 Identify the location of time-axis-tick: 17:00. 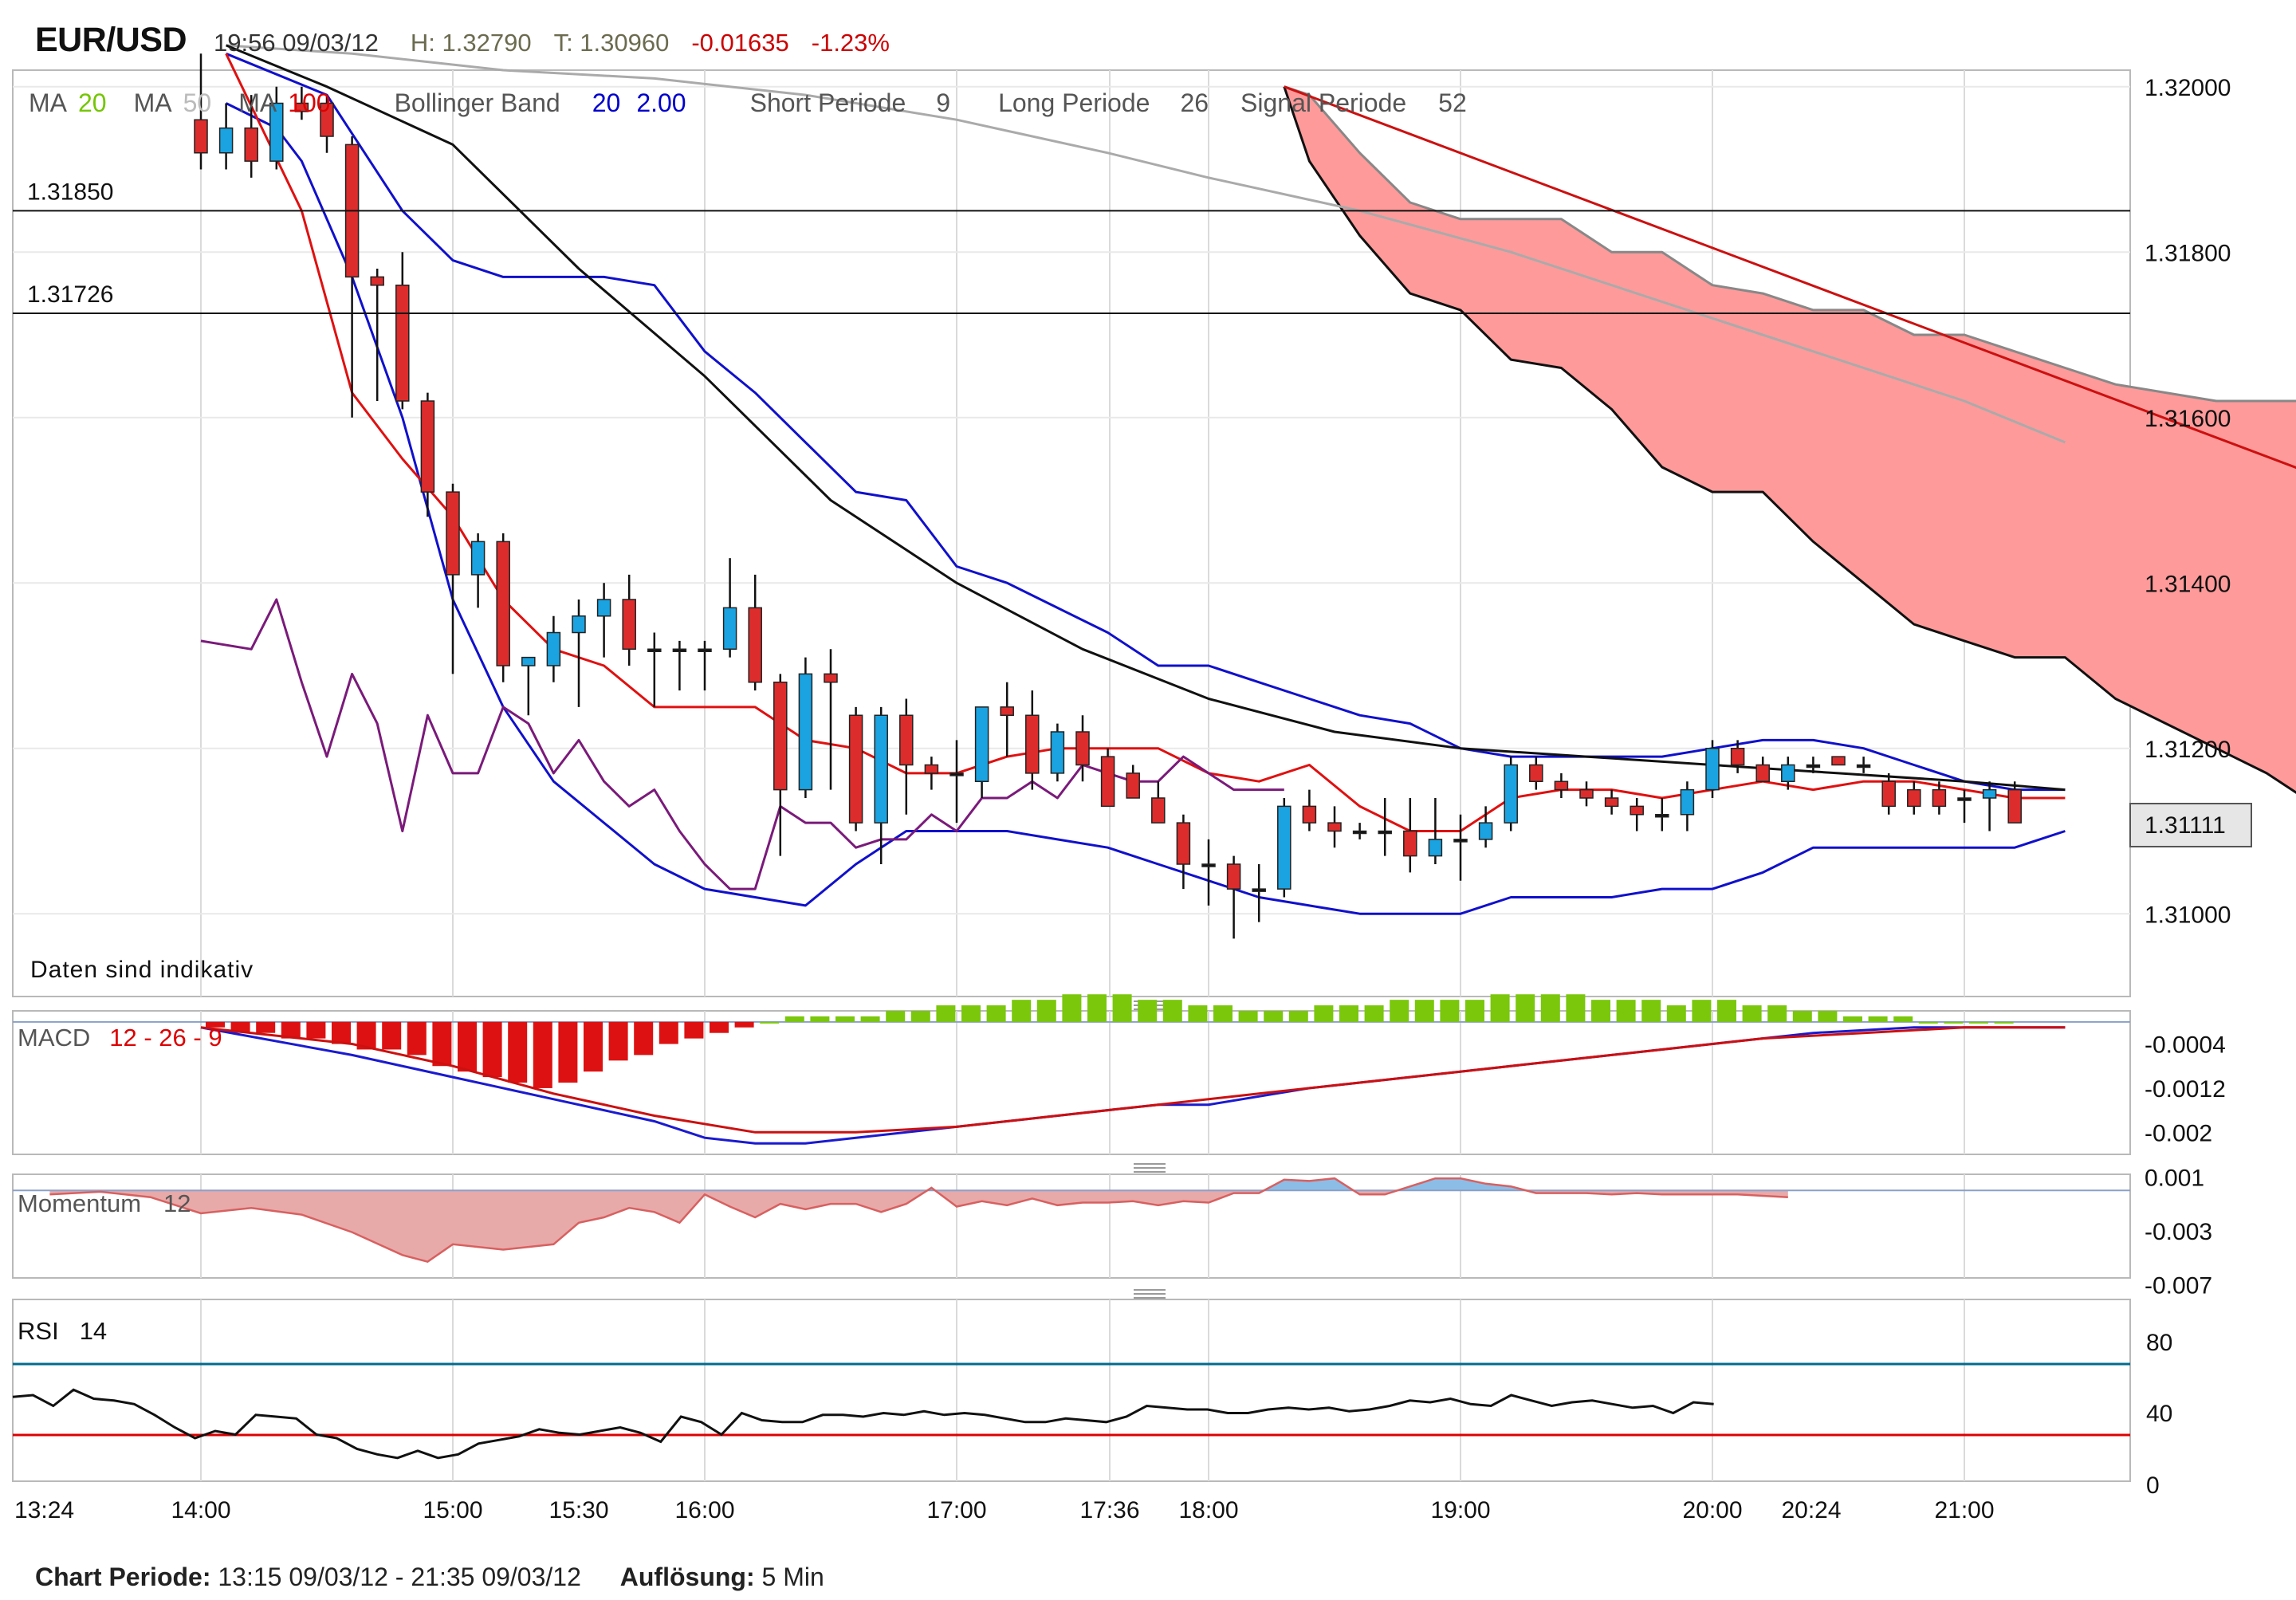
(956, 1510).